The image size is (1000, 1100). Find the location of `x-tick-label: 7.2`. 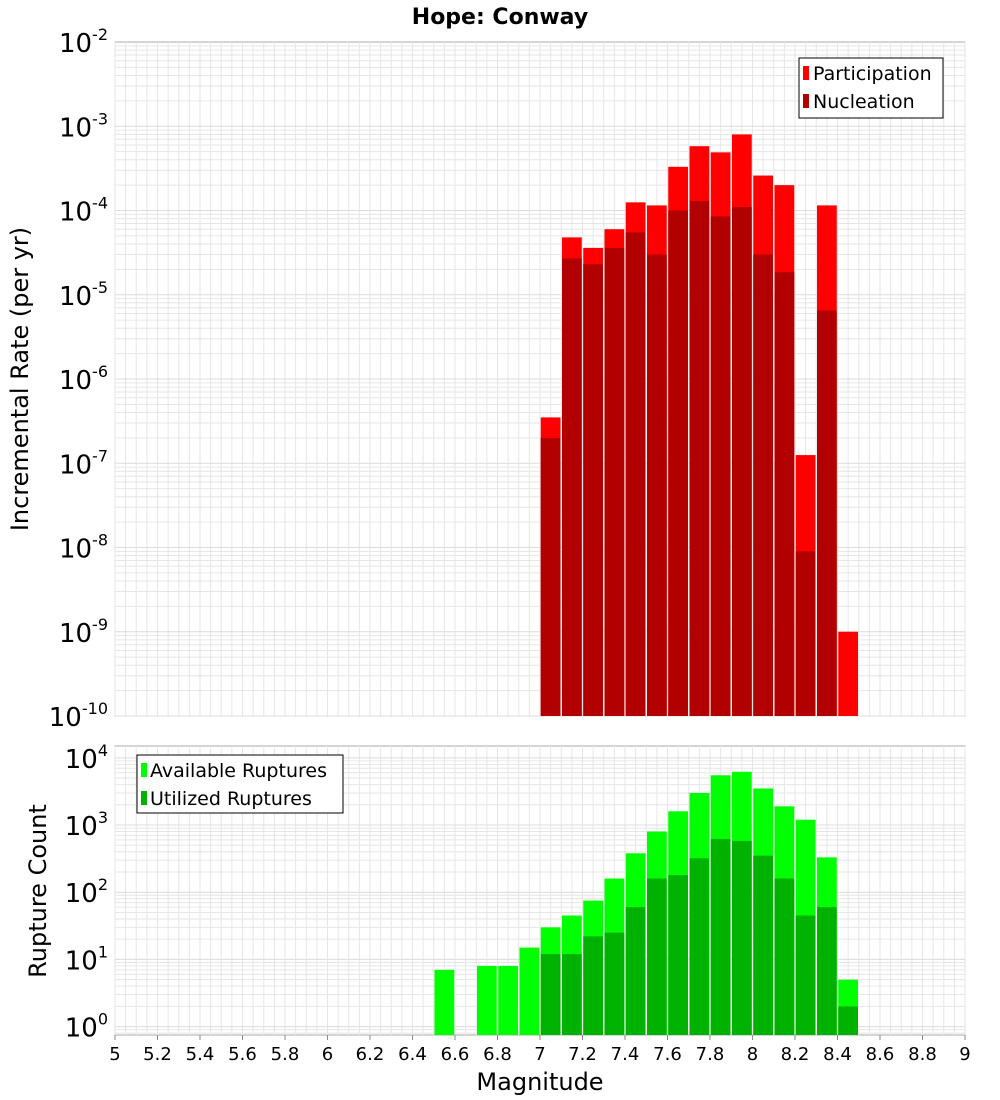

x-tick-label: 7.2 is located at coordinates (582, 1054).